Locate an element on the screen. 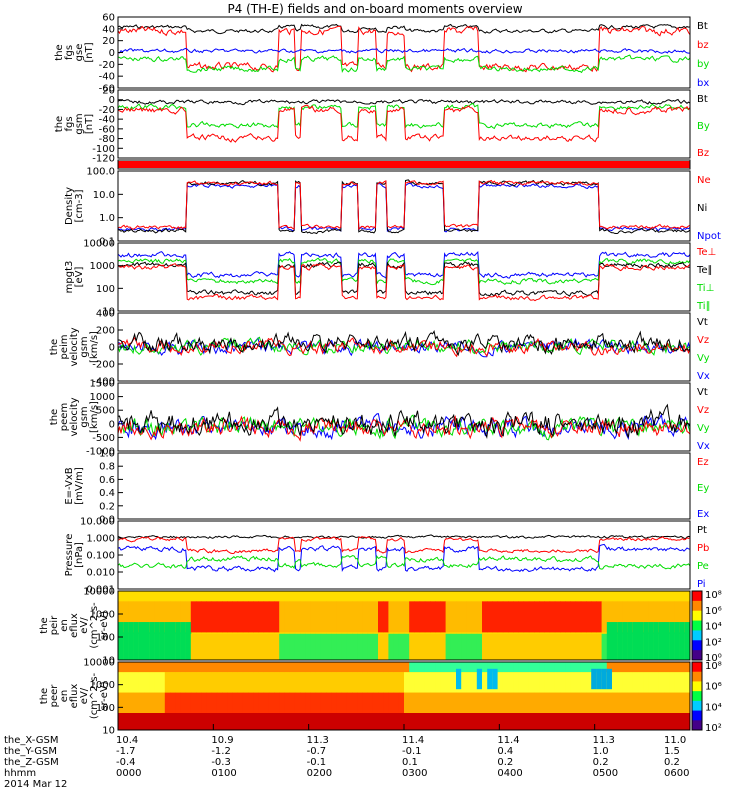 This screenshot has width=750, height=800. y-tick-label: 1.0 is located at coordinates (107, 454).